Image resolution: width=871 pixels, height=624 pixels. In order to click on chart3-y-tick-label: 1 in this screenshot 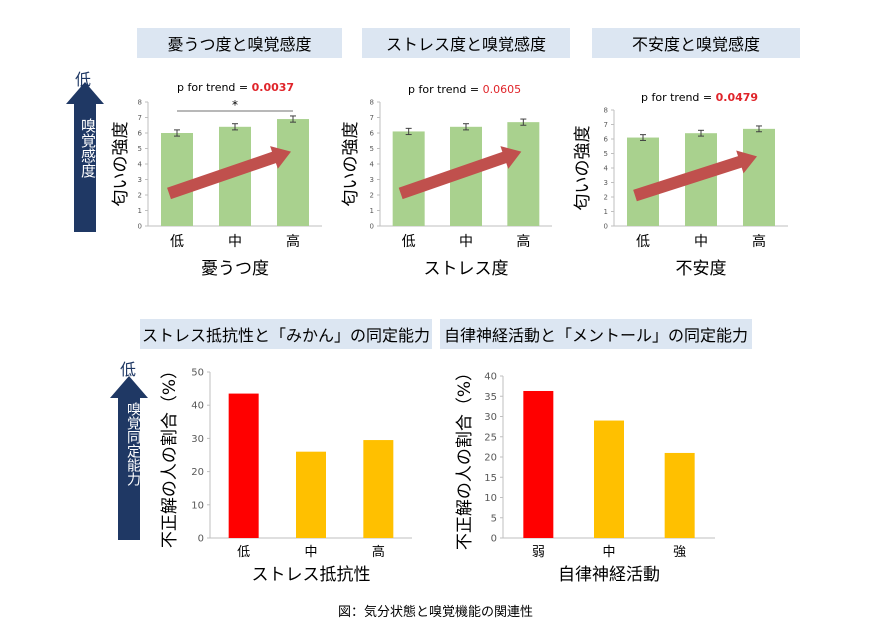, I will do `click(606, 212)`.